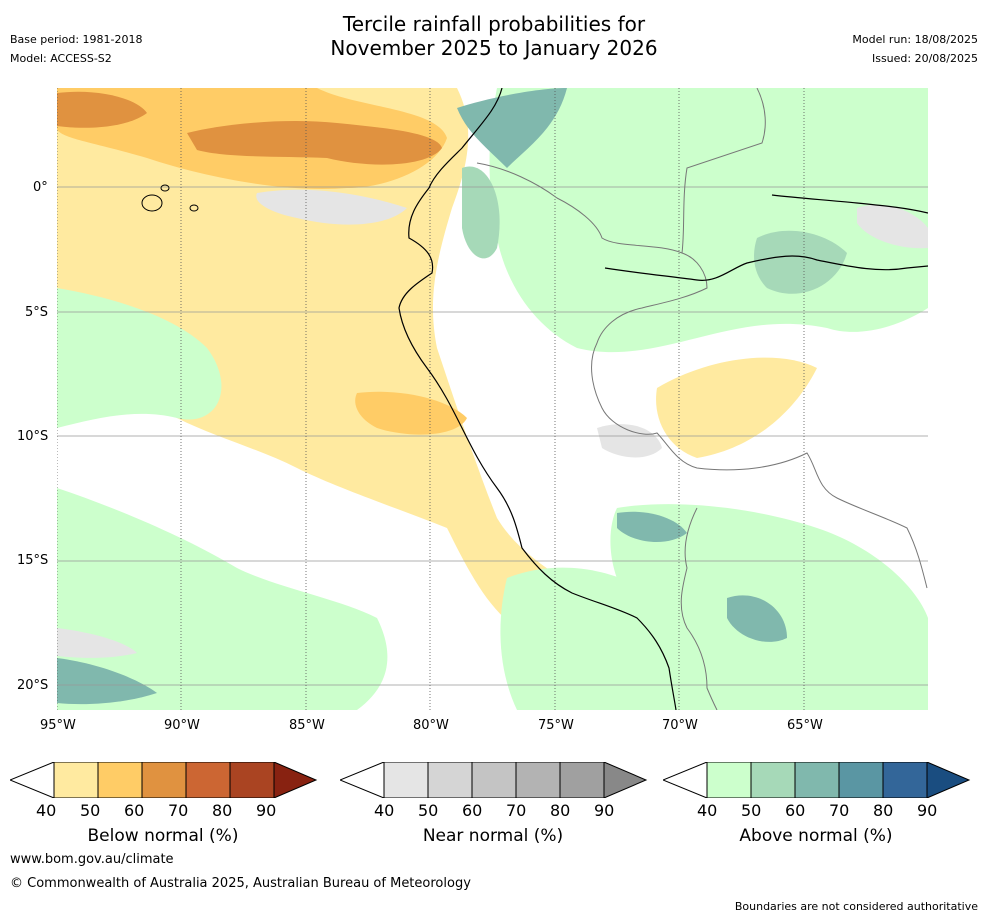 This screenshot has height=919, width=988. I want to click on rivers, so click(766, 237).